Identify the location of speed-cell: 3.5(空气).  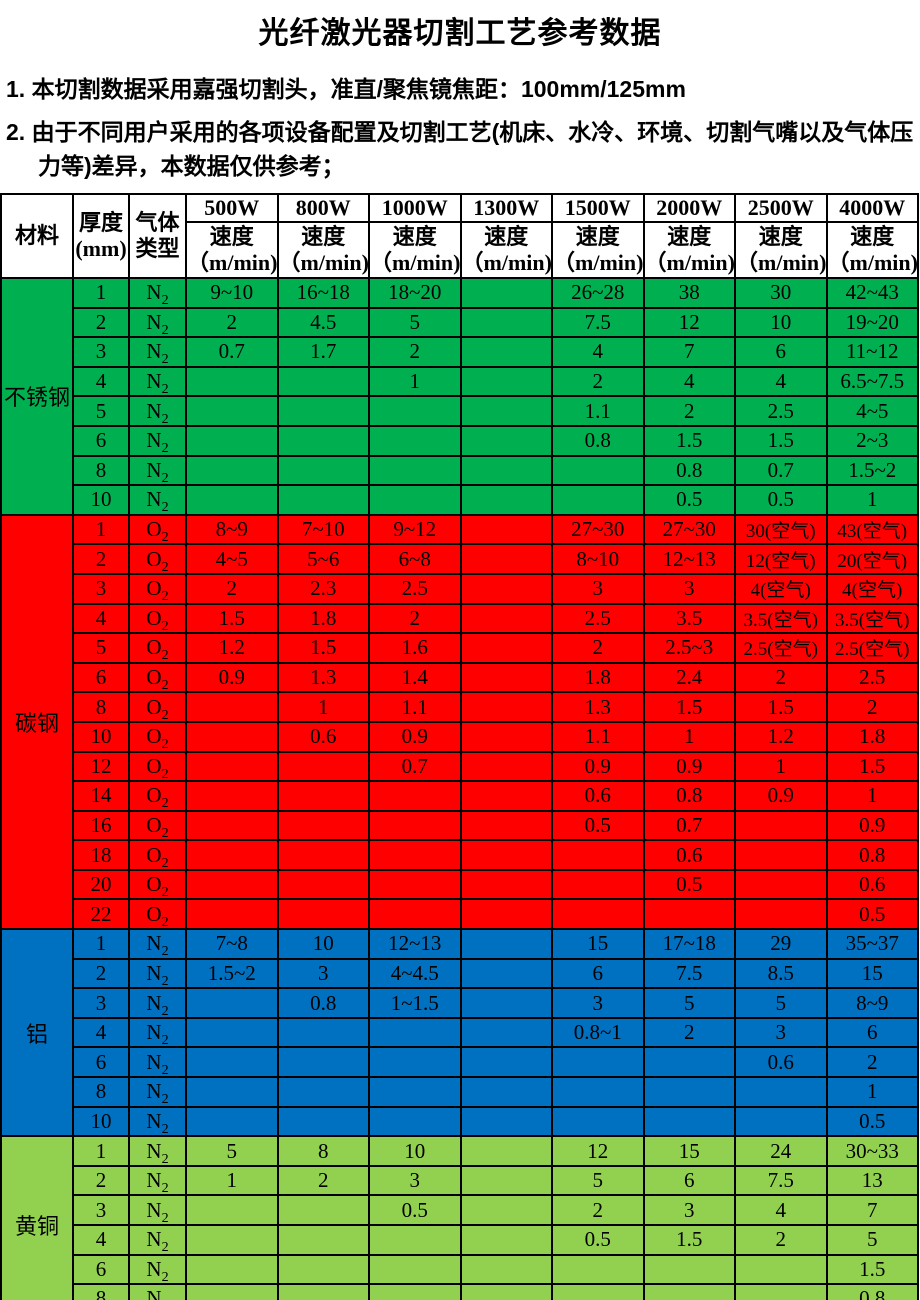
(781, 618).